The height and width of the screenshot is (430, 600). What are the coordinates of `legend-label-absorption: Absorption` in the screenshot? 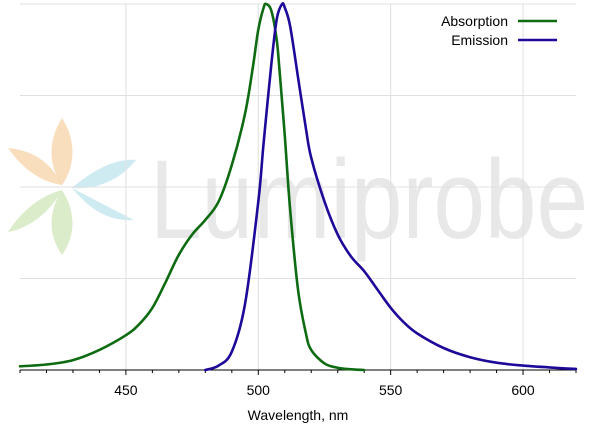 It's located at (474, 21).